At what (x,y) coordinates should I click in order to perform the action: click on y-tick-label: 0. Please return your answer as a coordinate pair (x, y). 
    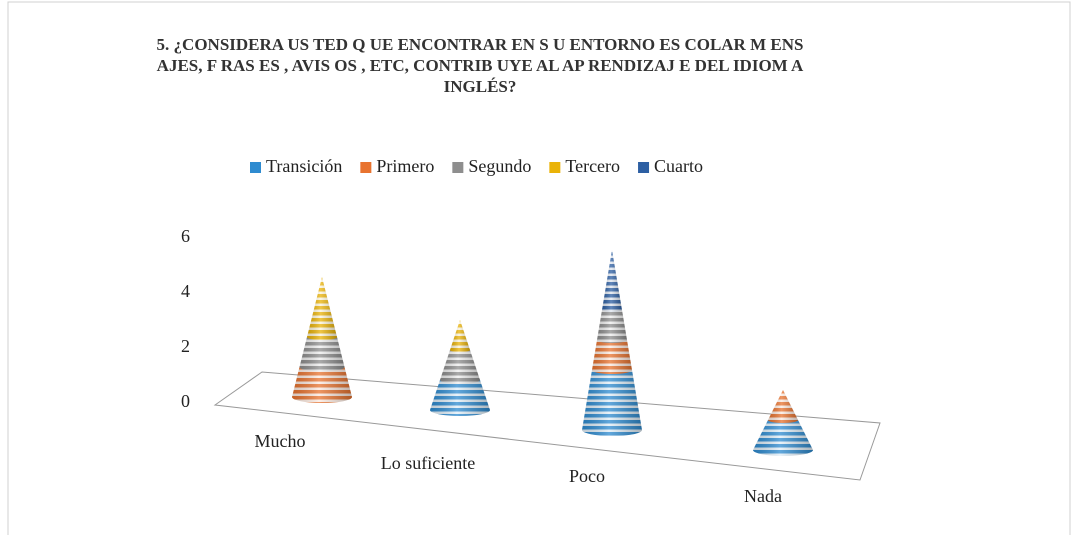
    Looking at the image, I should click on (185, 401).